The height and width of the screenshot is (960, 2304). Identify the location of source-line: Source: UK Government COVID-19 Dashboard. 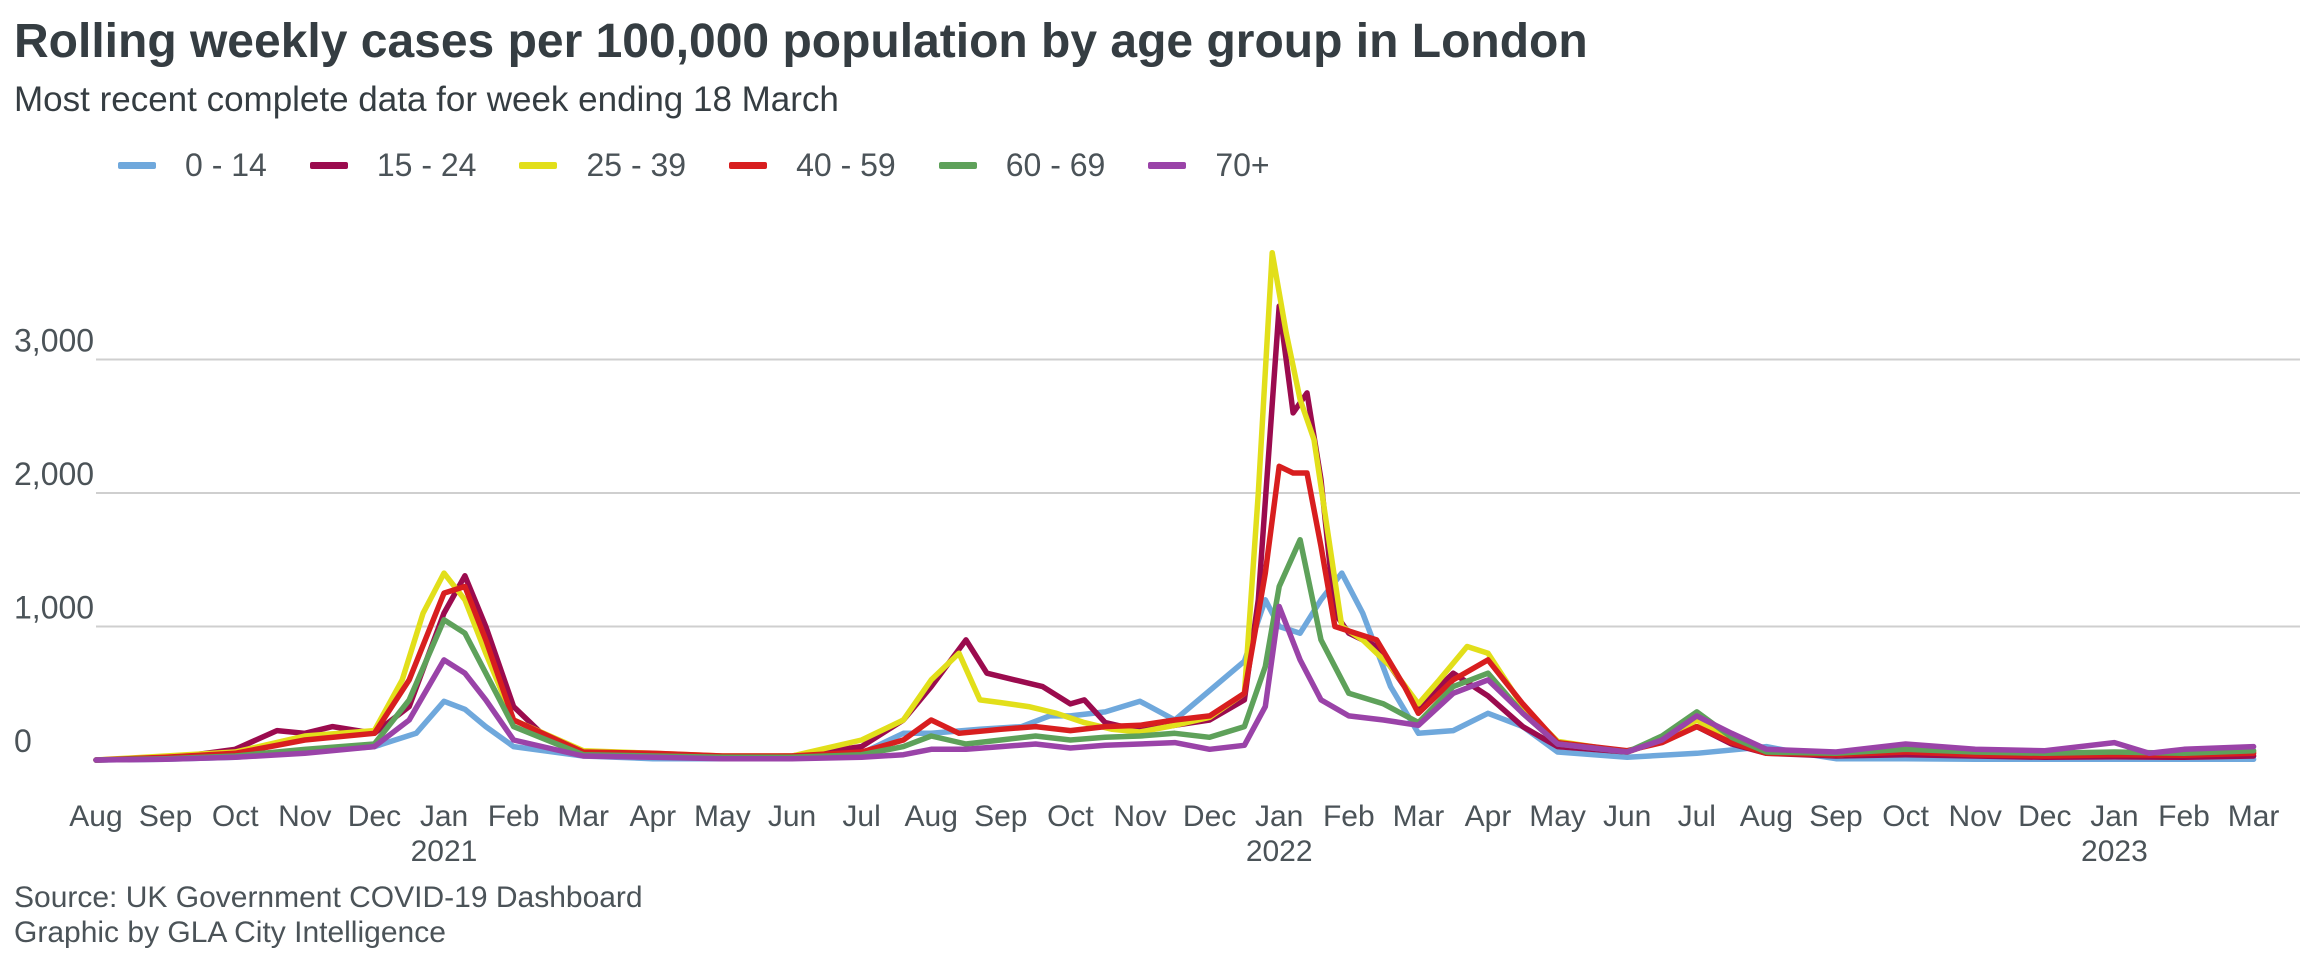
(328, 897).